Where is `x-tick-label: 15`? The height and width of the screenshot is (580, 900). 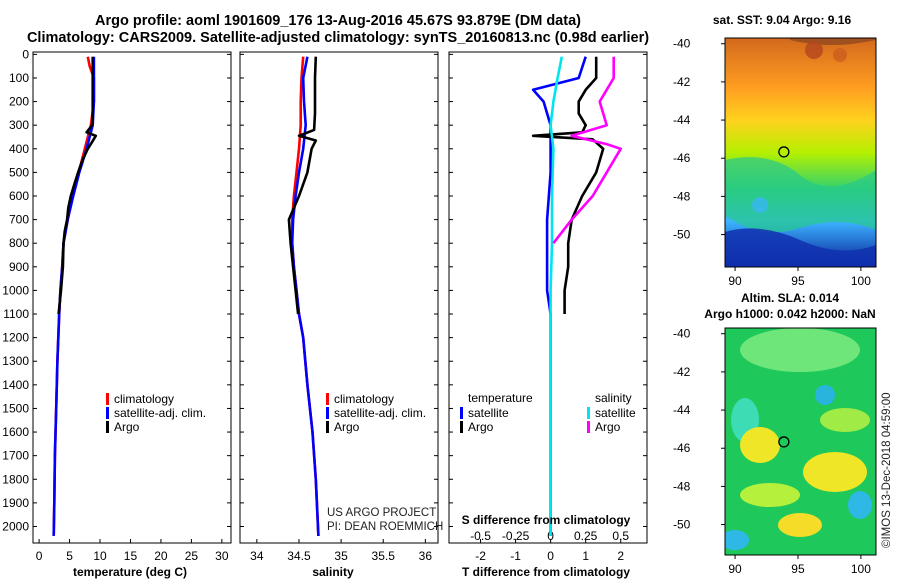
x-tick-label: 15 is located at coordinates (131, 556).